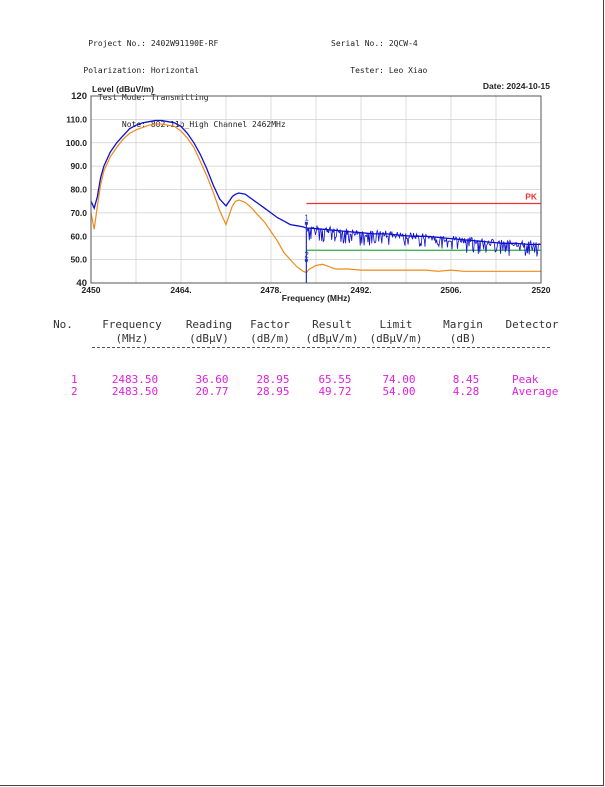 Image resolution: width=605 pixels, height=787 pixels. I want to click on table-cell-limit: 74.00, so click(399, 379).